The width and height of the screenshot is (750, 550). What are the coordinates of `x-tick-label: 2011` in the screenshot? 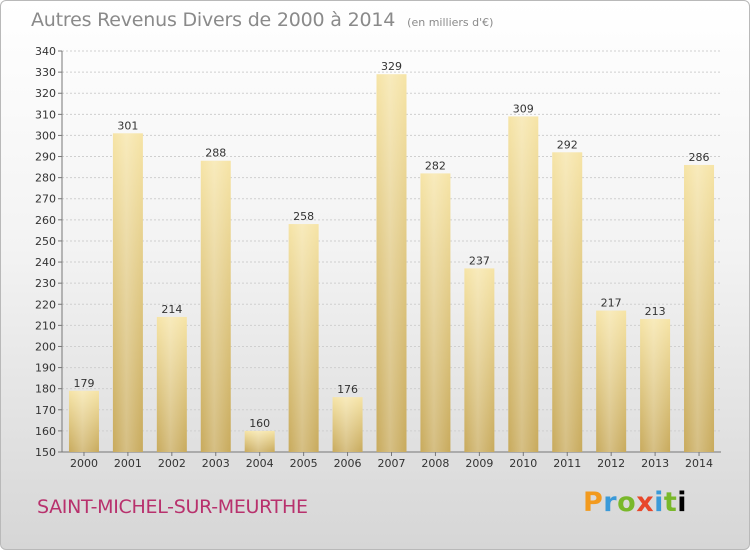 It's located at (567, 463).